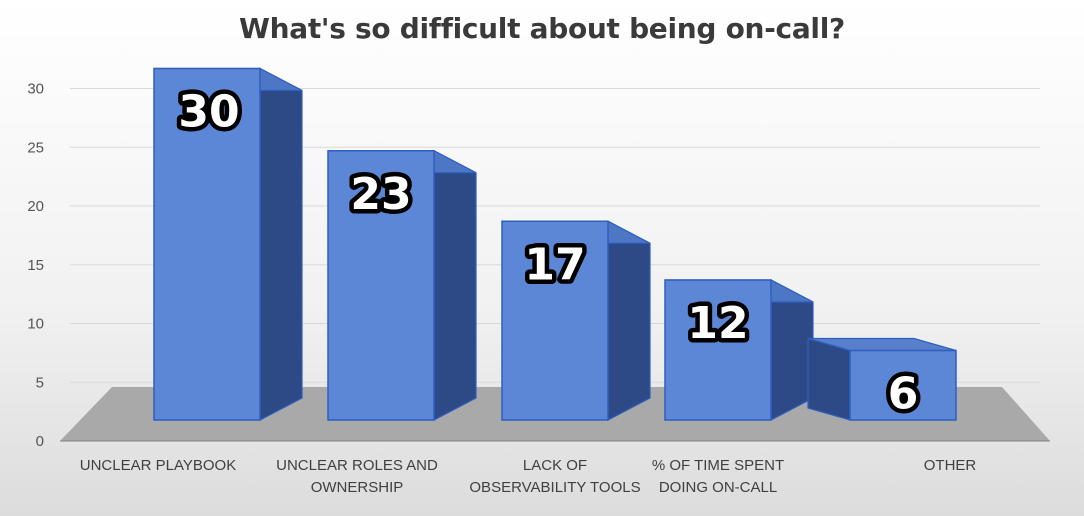 This screenshot has width=1084, height=516. Describe the element at coordinates (40, 441) in the screenshot. I see `y-tick-label: 0` at that location.